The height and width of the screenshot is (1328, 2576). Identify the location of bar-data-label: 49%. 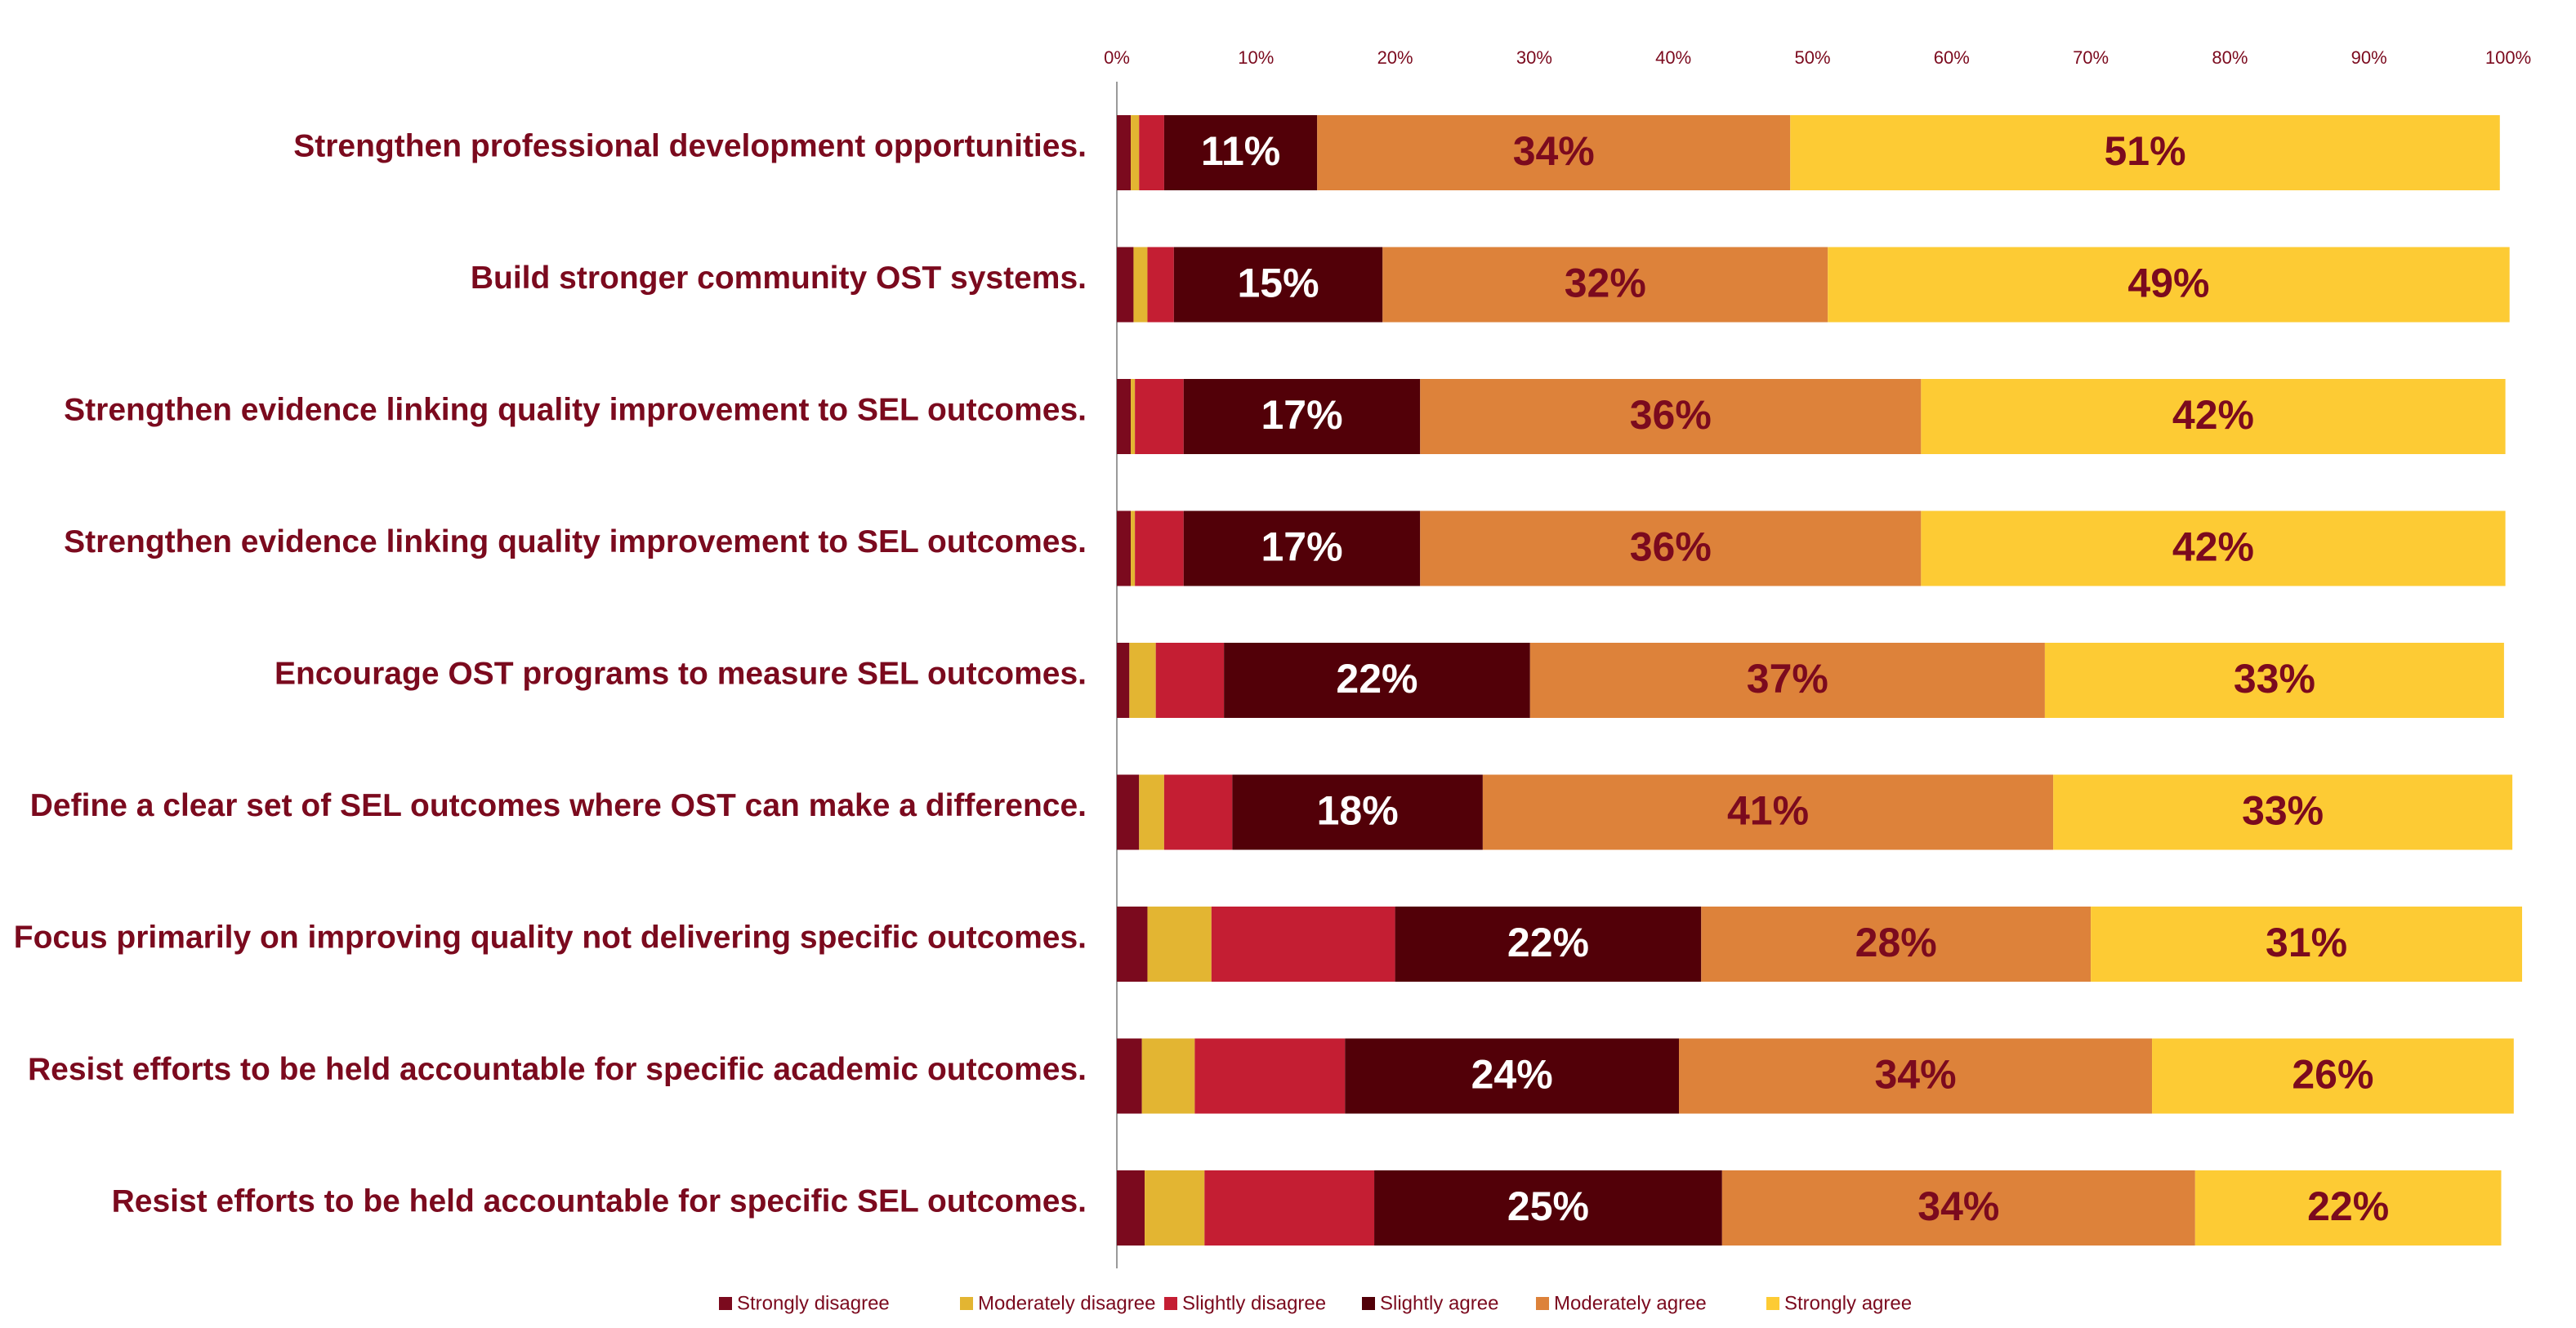
(2168, 283).